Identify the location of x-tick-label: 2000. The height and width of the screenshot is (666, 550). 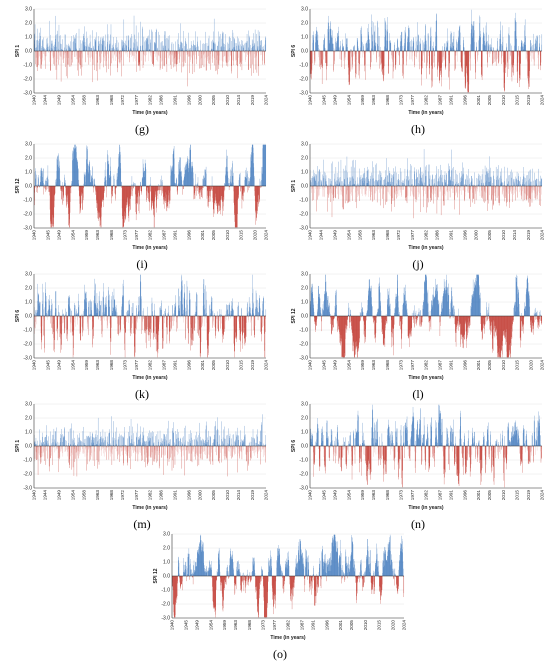
(199, 100).